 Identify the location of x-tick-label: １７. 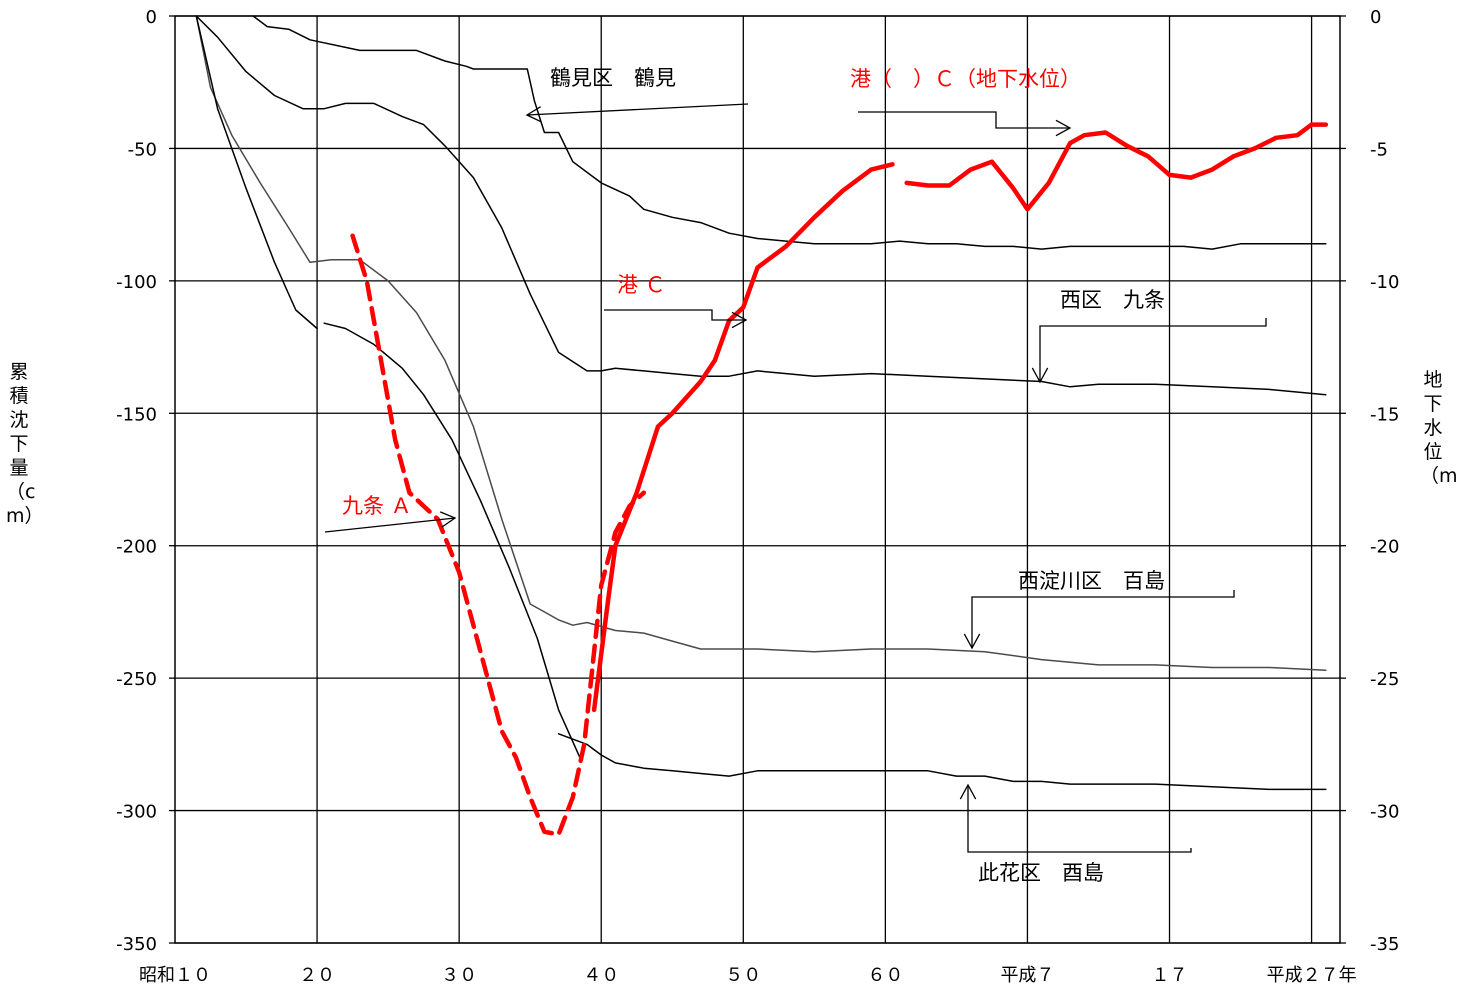
(1170, 975).